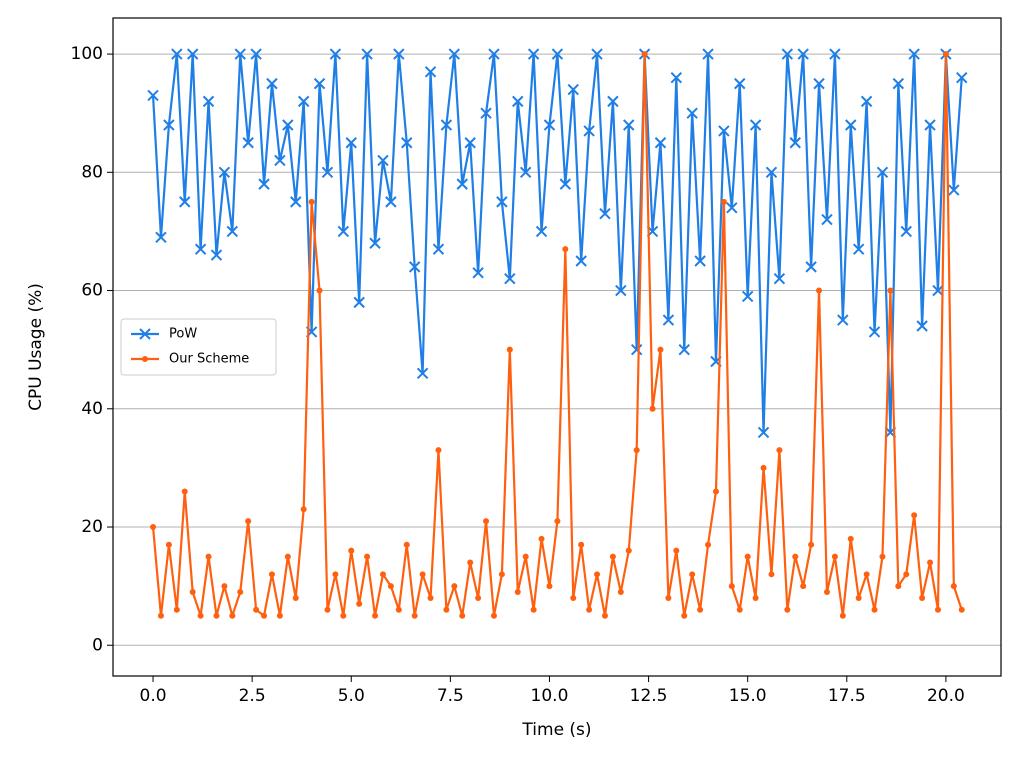 This screenshot has width=1024, height=772. What do you see at coordinates (97, 645) in the screenshot?
I see `y-tick-label: 0` at bounding box center [97, 645].